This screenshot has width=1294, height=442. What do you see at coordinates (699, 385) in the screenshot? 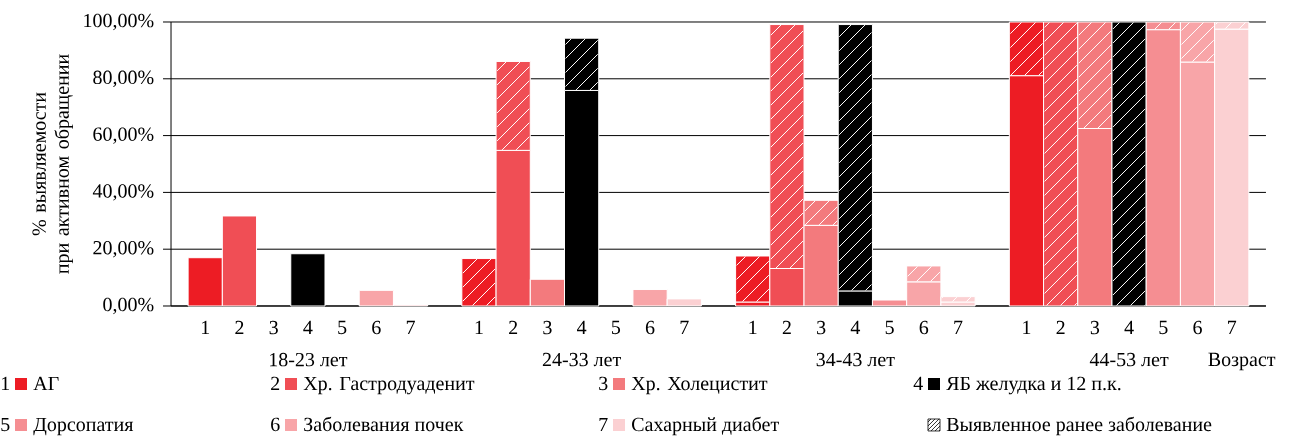
I see `text: Хр. Холецистит` at bounding box center [699, 385].